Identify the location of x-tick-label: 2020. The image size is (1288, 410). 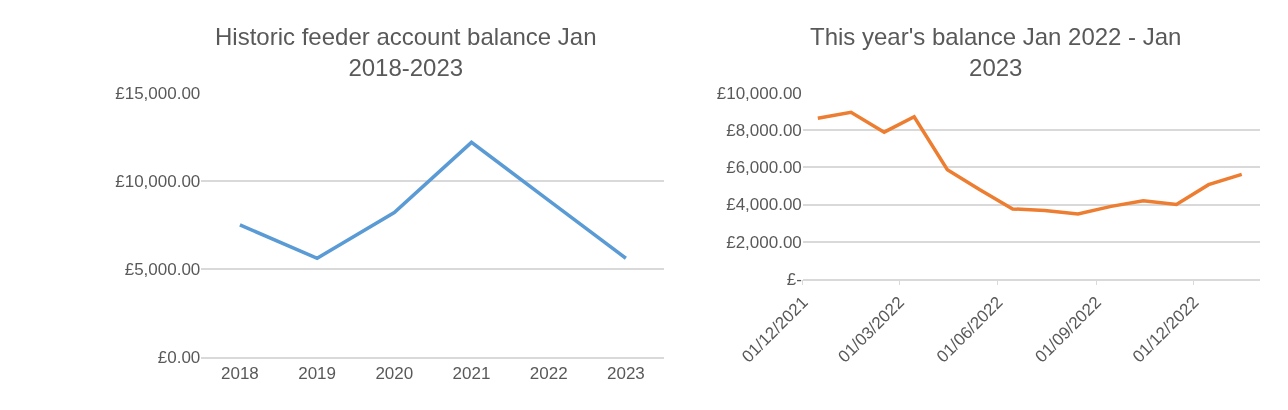
(394, 373).